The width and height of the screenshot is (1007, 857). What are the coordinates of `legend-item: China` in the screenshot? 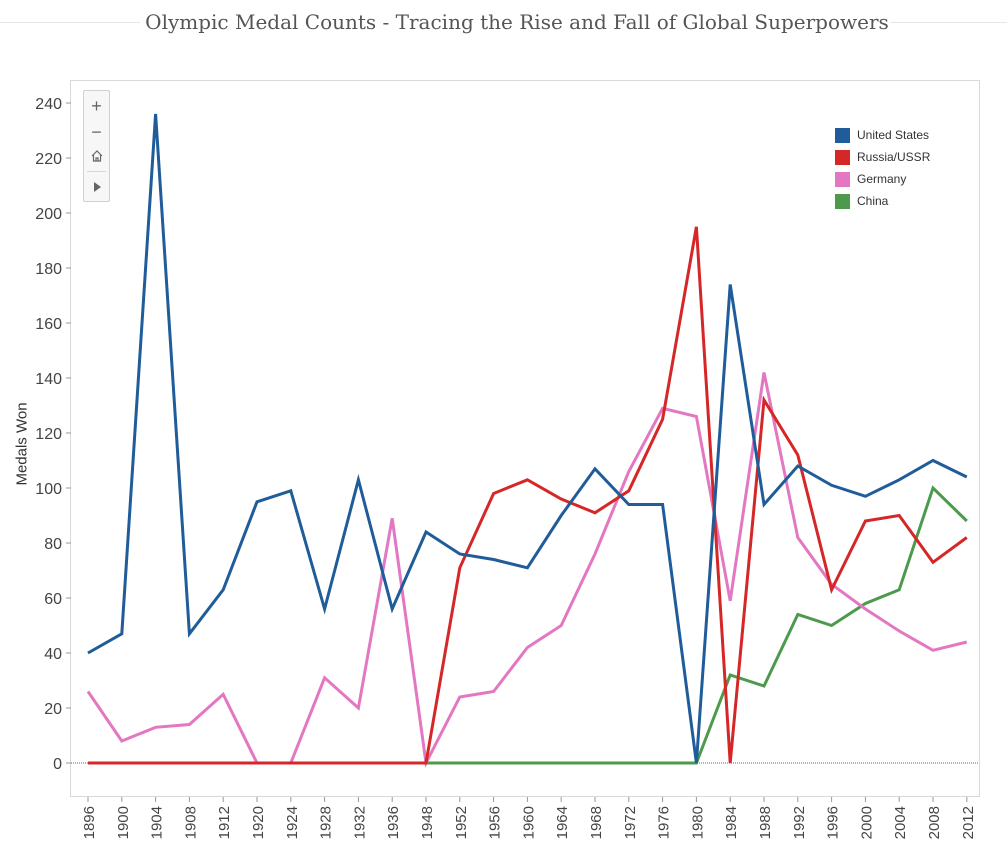 It's located at (882, 201).